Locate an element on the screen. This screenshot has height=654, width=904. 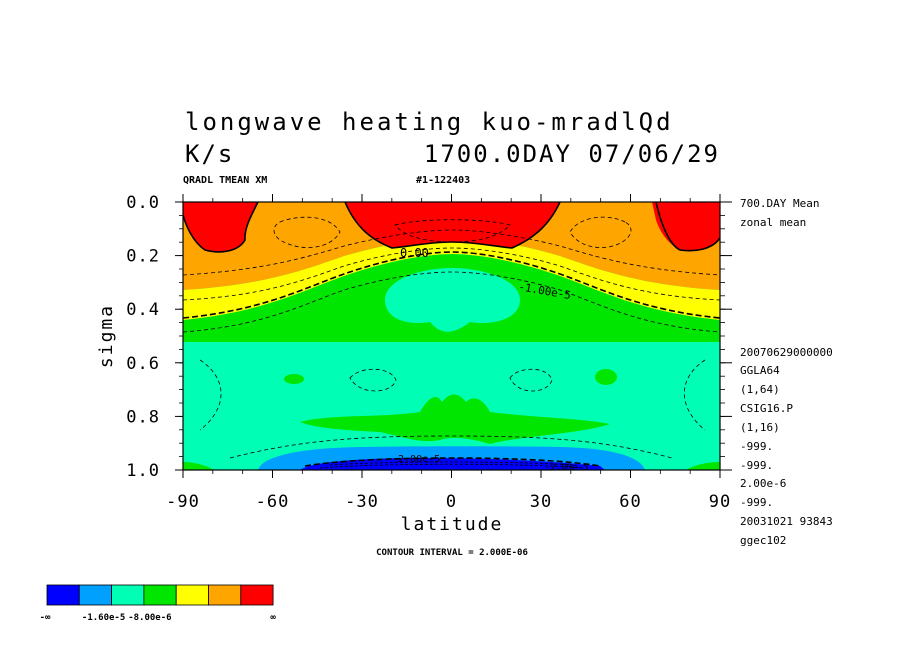
contour-interval-label: CONTOUR INTERVAL = 2.000E-06 is located at coordinates (452, 553).